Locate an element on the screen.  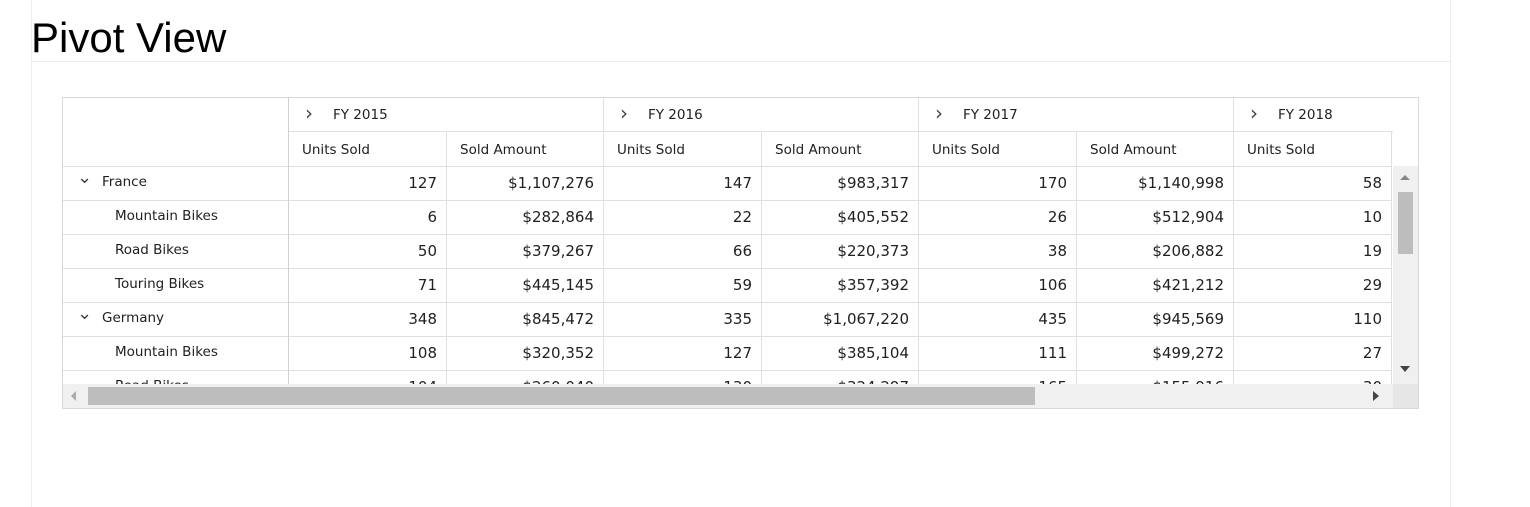
value-cell: $220,373 is located at coordinates (840, 252).